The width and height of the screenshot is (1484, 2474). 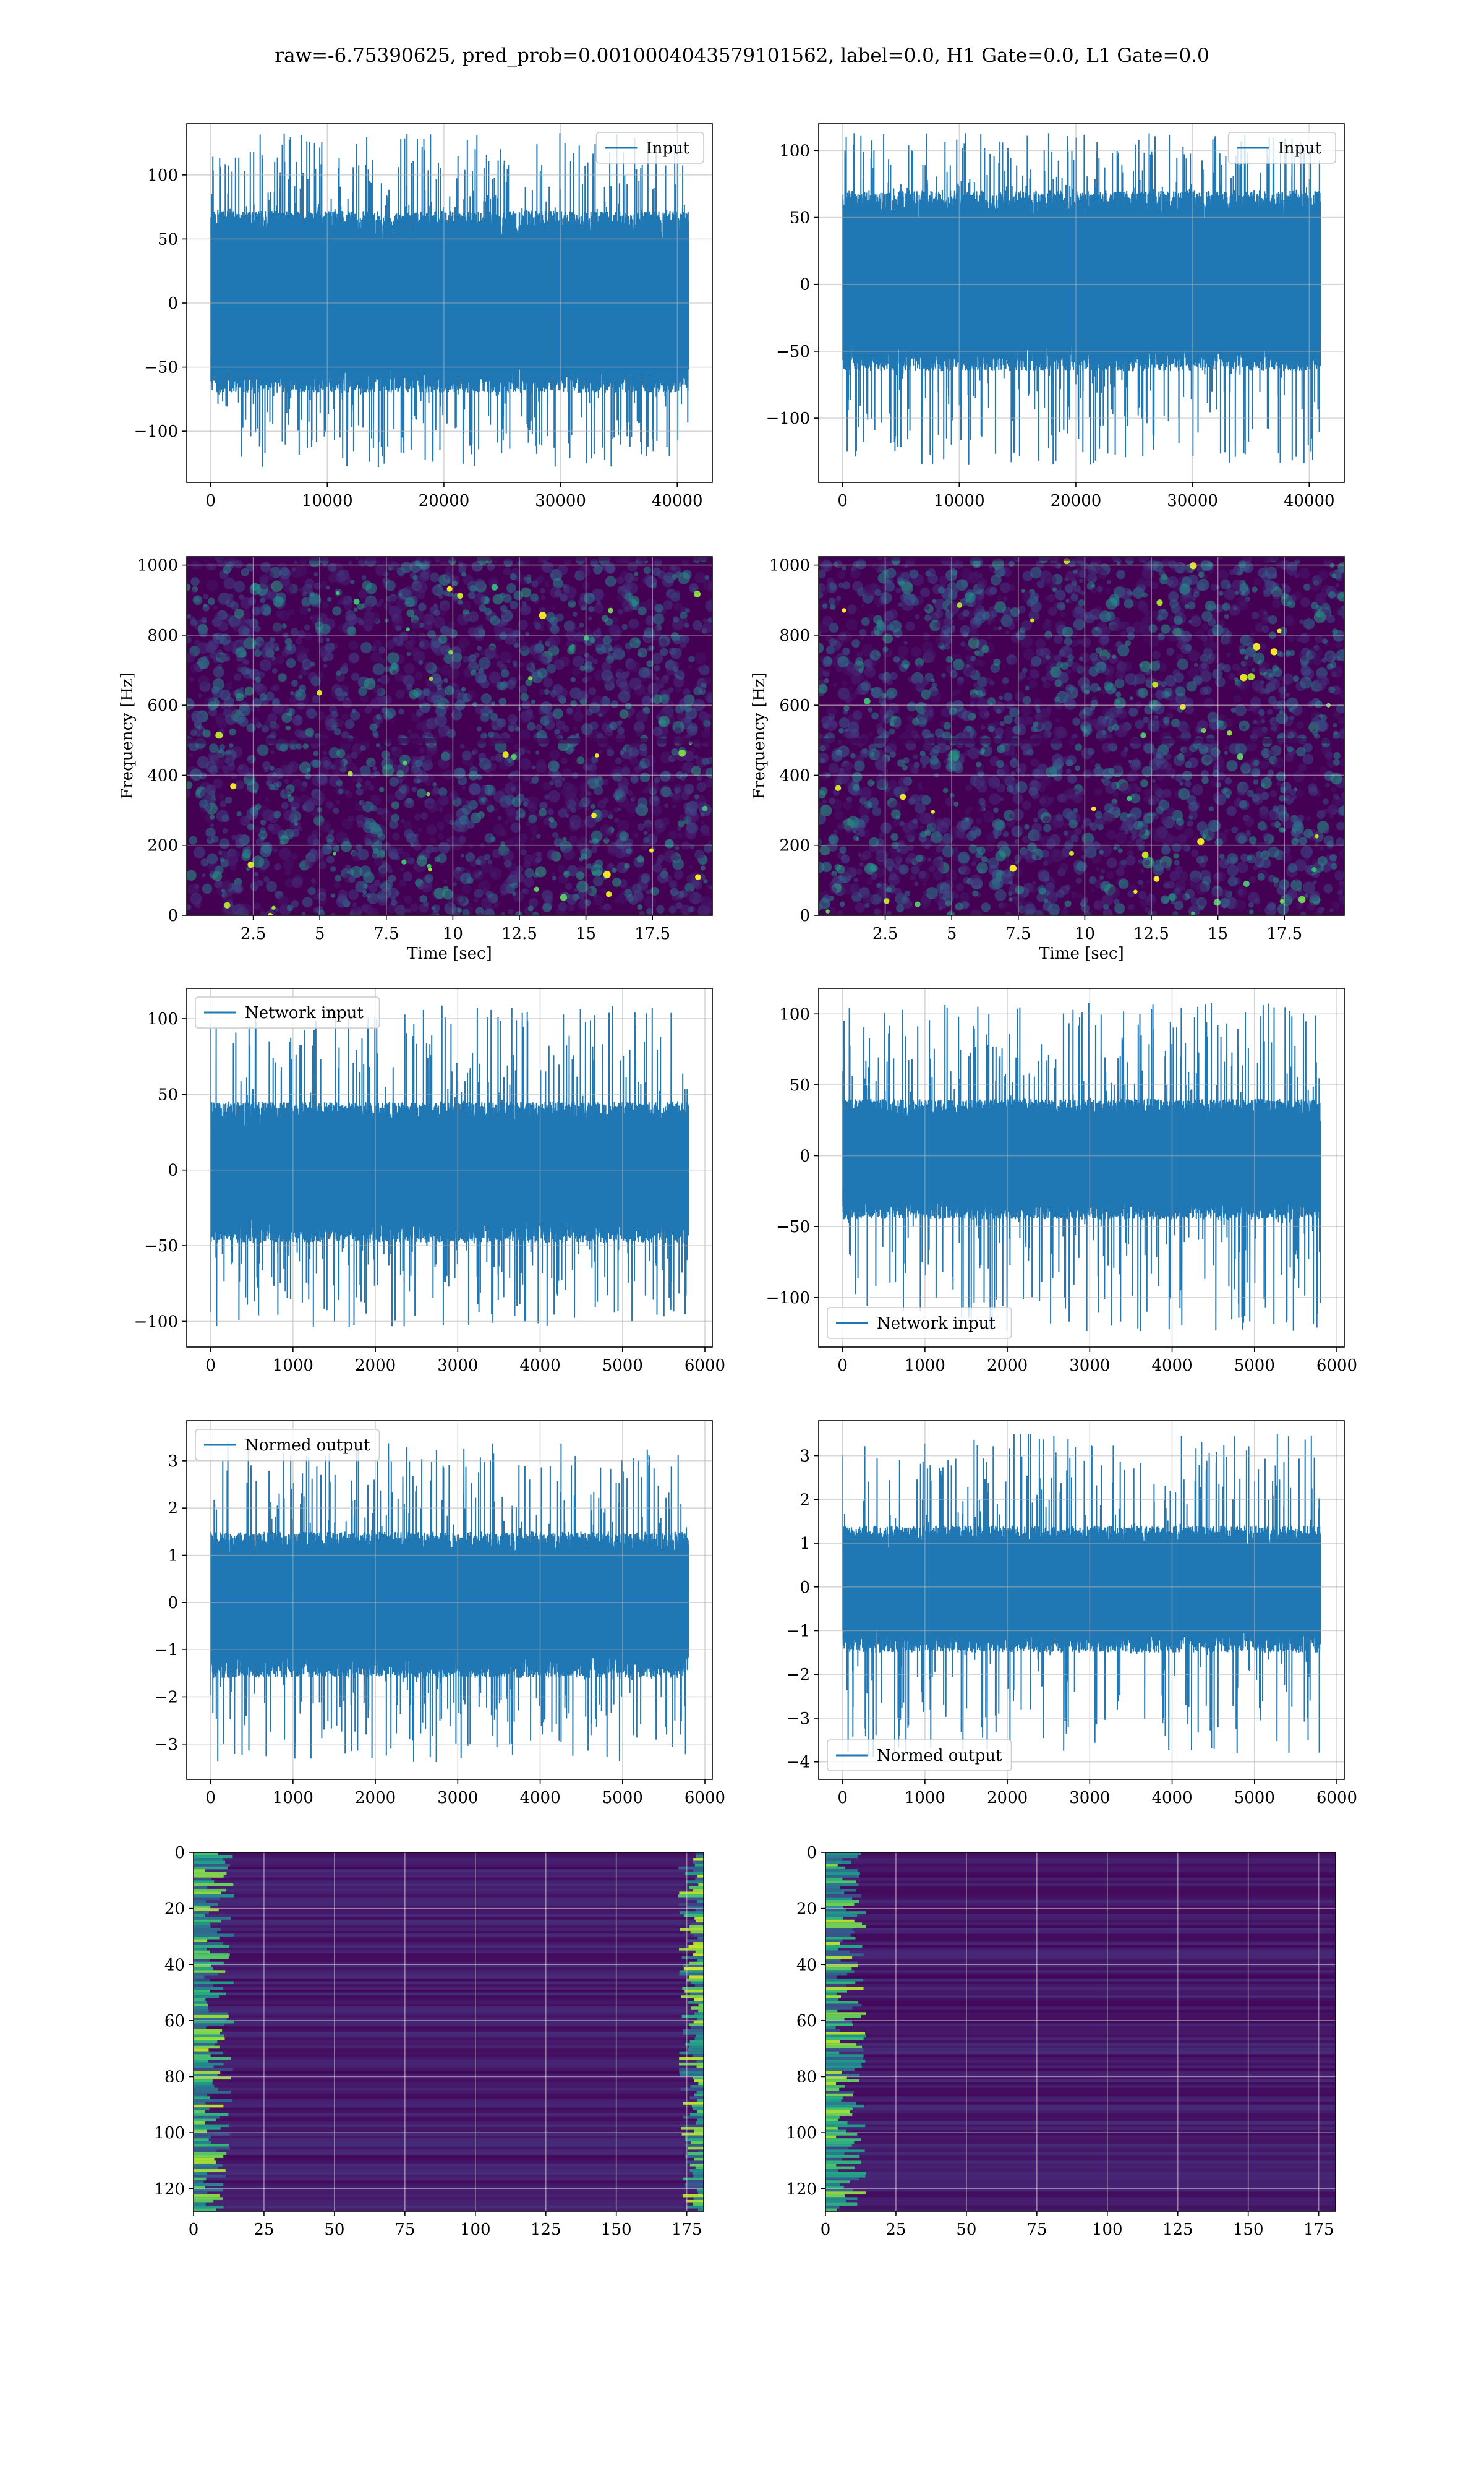 I want to click on l1-input-xtick-label: 20000, so click(x=1076, y=501).